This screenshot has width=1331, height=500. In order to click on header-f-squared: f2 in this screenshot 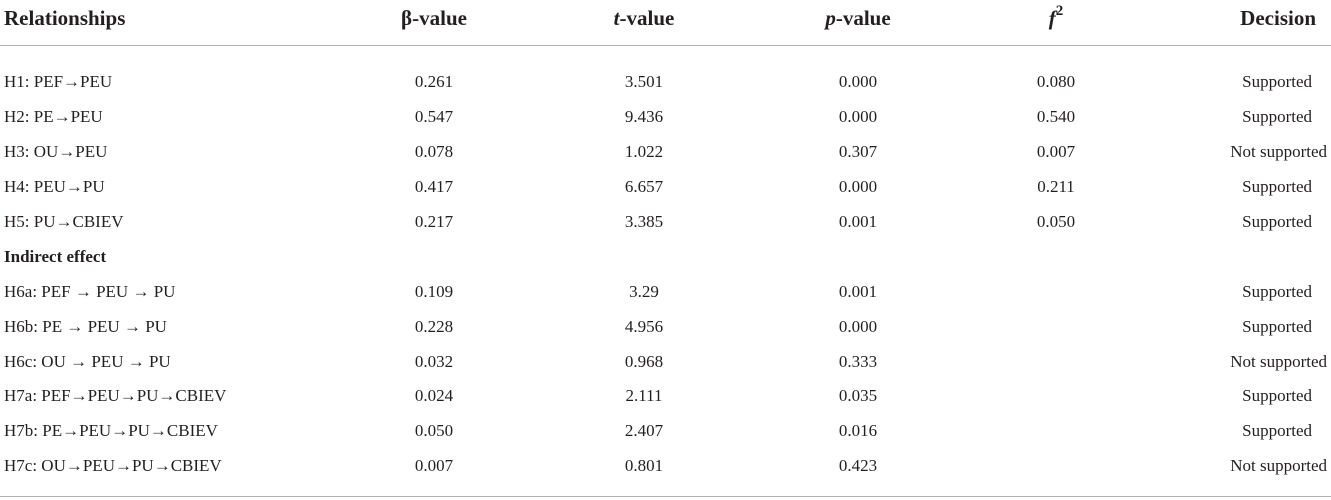, I will do `click(1056, 17)`.